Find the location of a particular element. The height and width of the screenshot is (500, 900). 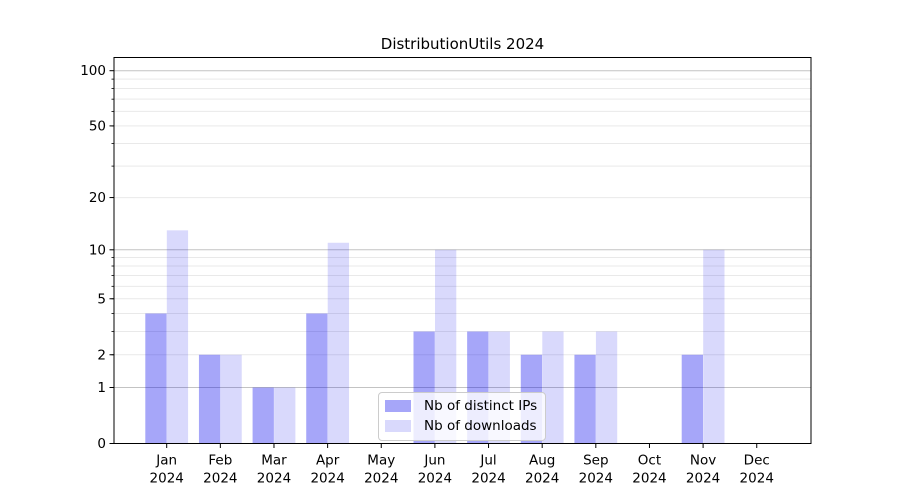

legend-item-downloads: Nb of downloads is located at coordinates (462, 426).